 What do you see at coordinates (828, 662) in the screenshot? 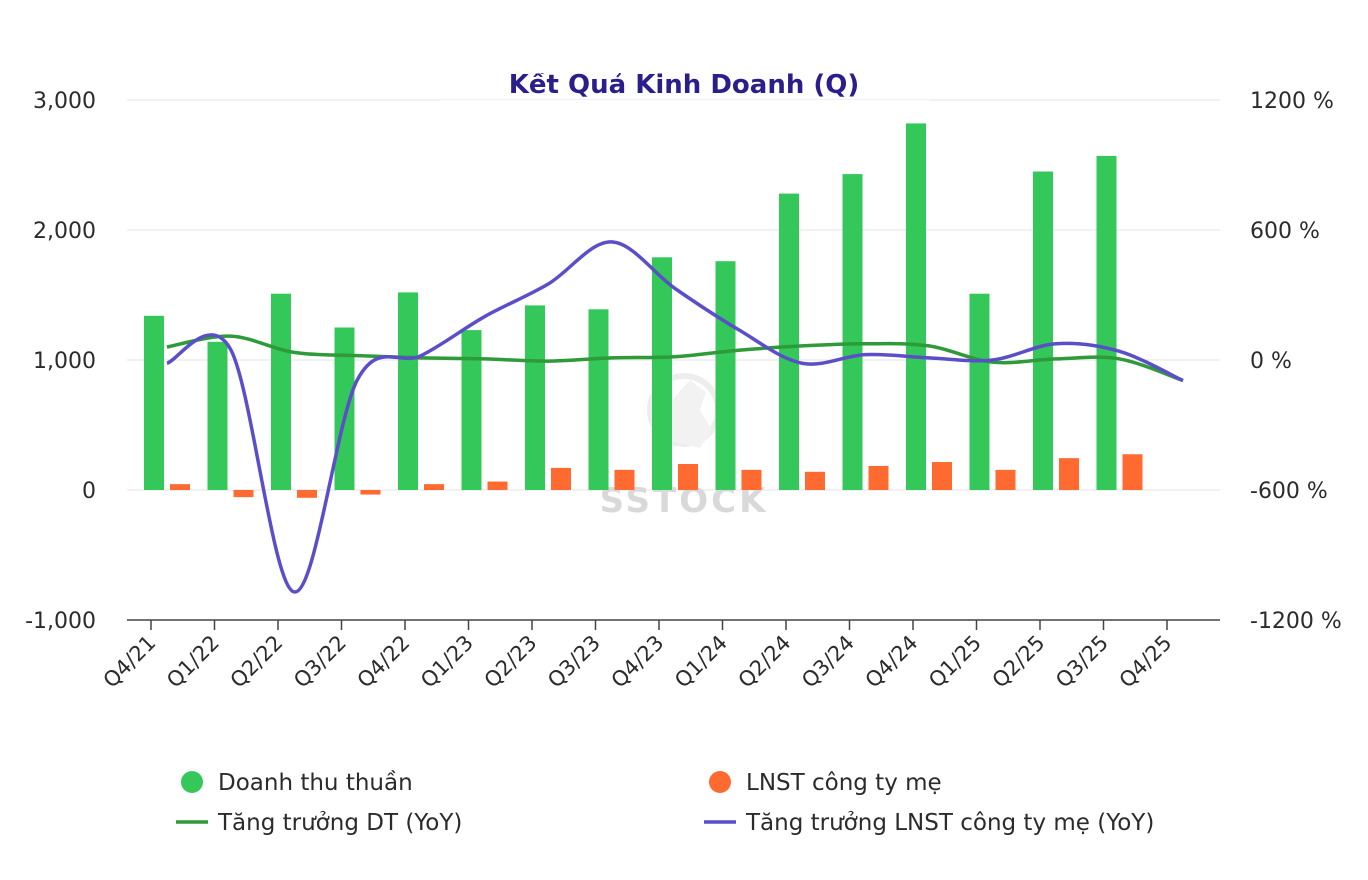
I see `x-category-label: Q3/24` at bounding box center [828, 662].